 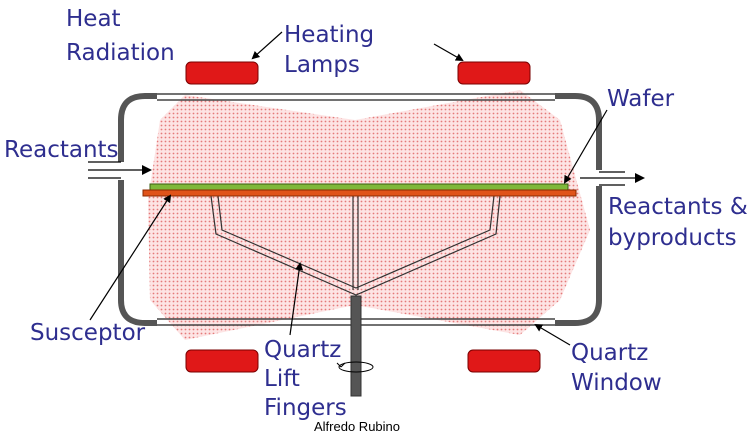 I want to click on rotation-icon, so click(x=355, y=367).